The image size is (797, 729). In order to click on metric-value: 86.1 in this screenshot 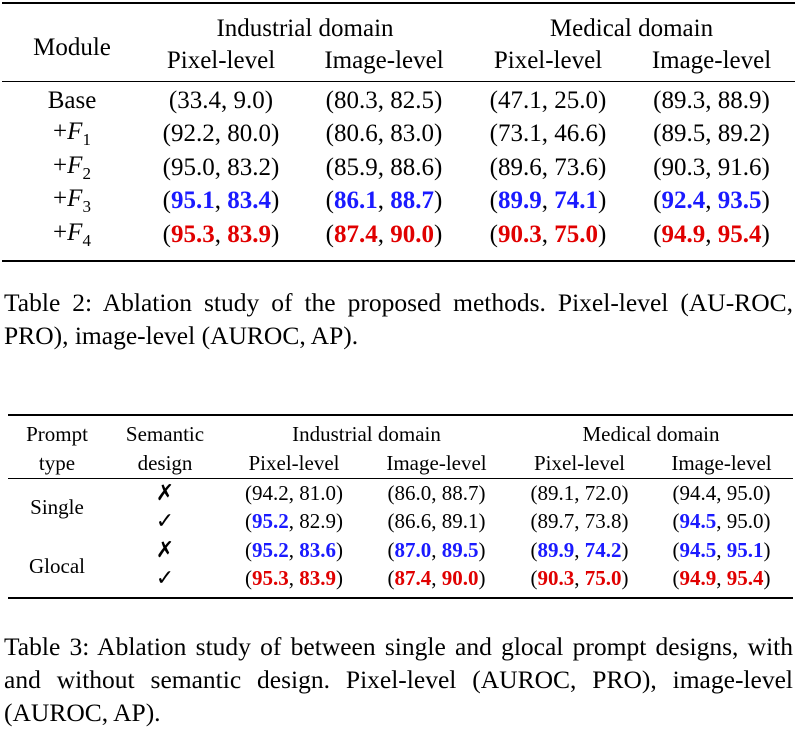, I will do `click(356, 201)`.